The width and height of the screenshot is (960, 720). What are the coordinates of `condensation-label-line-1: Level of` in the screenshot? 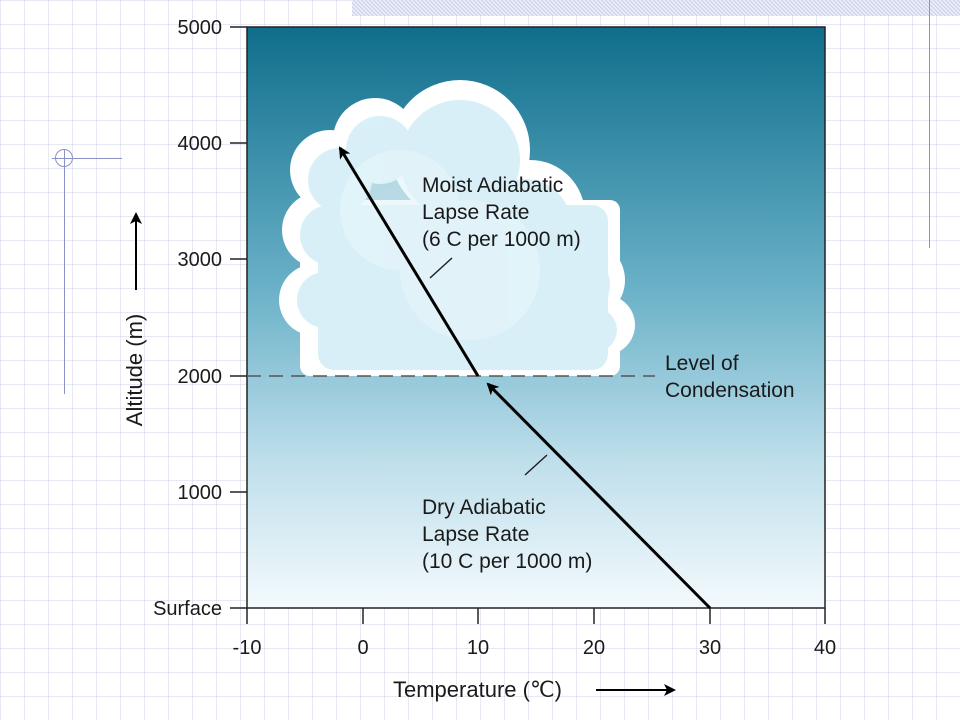 It's located at (702, 363).